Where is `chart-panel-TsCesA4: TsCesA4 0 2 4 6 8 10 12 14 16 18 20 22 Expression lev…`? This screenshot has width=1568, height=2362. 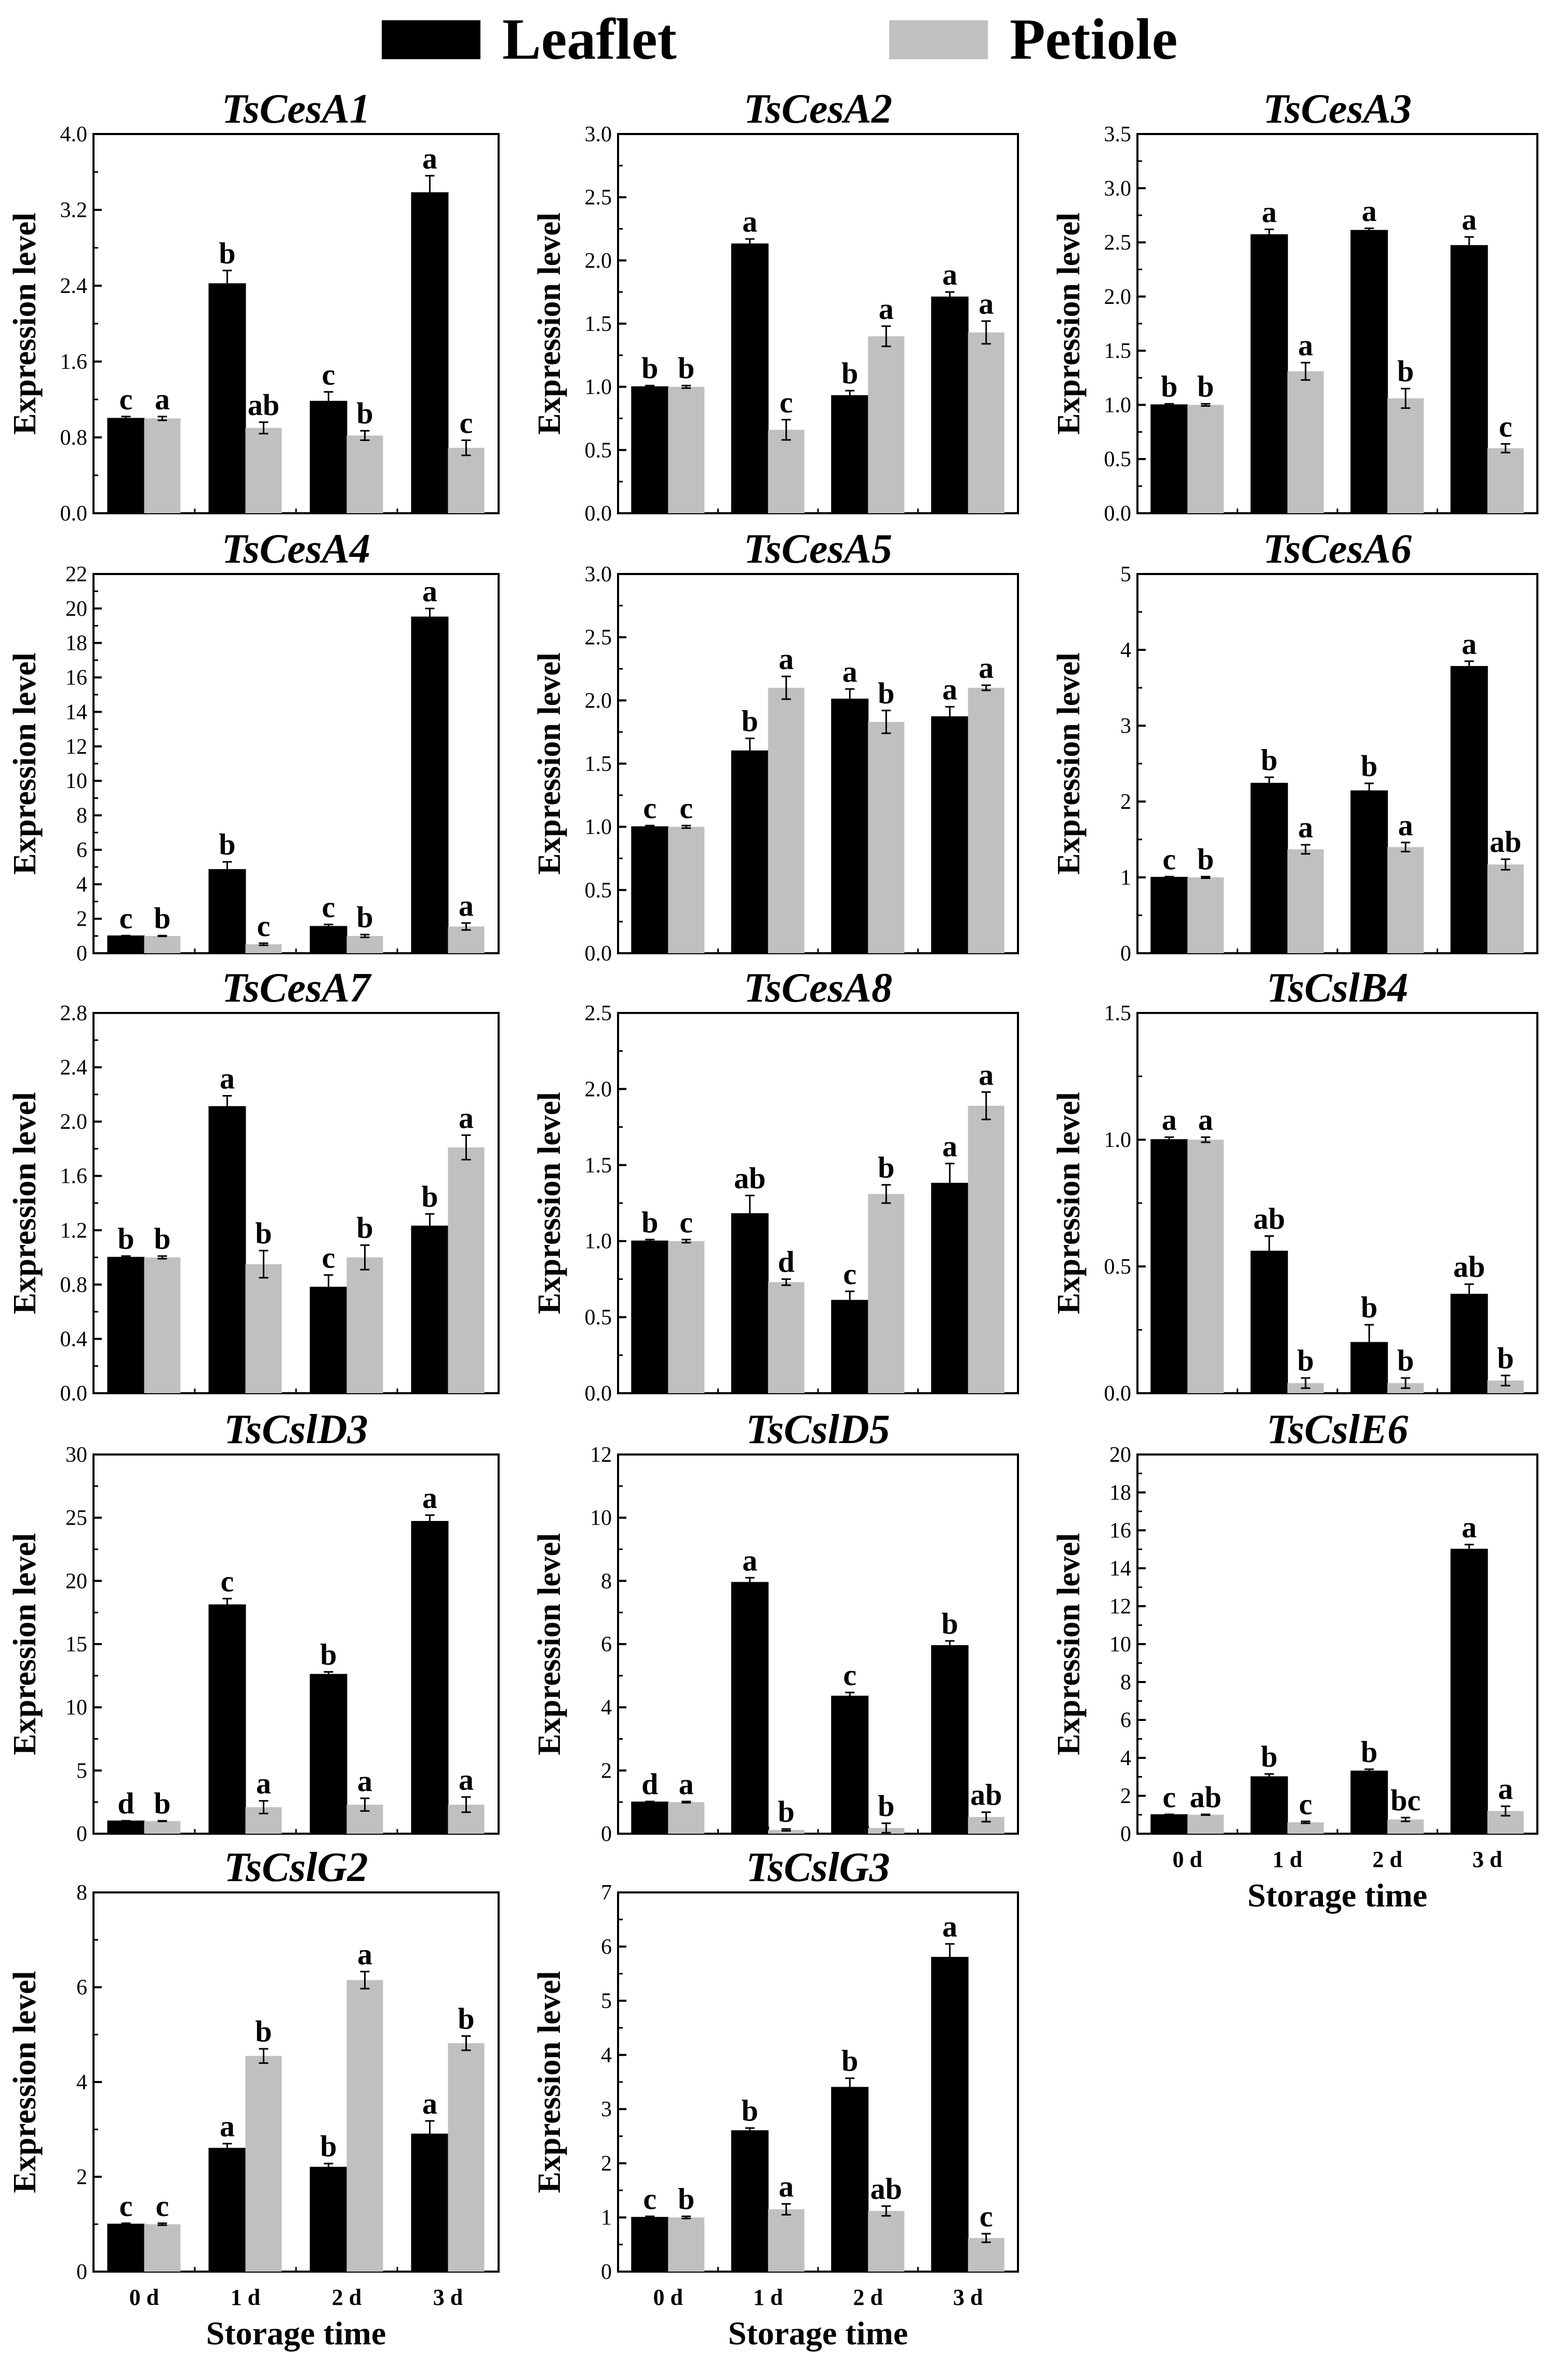 chart-panel-TsCesA4: TsCesA4 0 2 4 6 8 10 12 14 16 18 20 22 Expression lev… is located at coordinates (253, 746).